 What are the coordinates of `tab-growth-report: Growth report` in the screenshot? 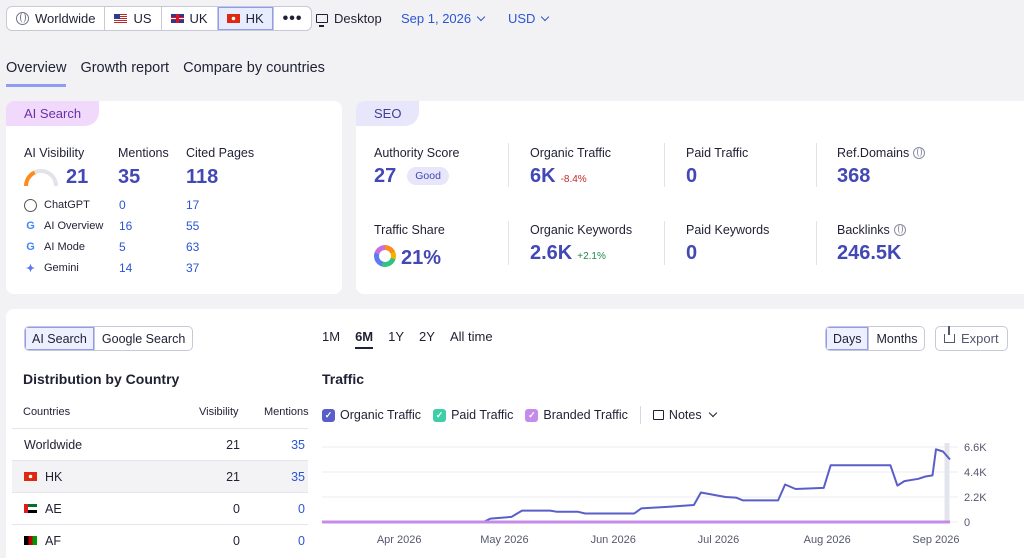 It's located at (125, 68).